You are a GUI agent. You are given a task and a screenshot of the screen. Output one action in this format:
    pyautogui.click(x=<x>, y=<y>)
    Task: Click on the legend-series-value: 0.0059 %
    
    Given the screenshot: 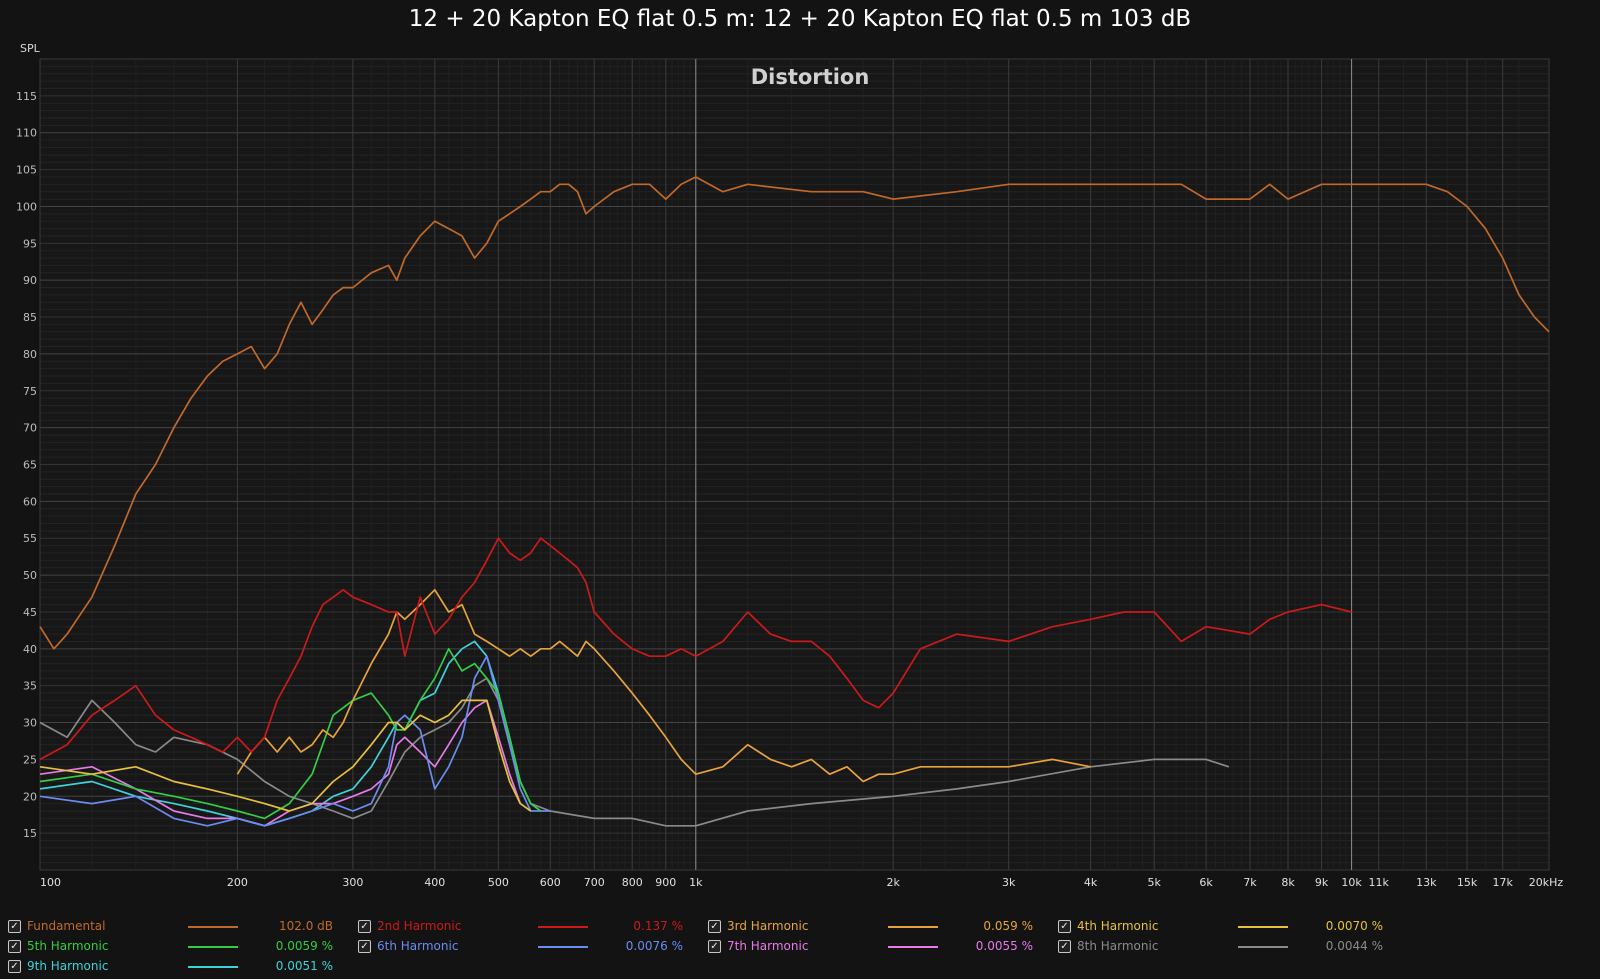 What is the action you would take?
    pyautogui.click(x=304, y=946)
    